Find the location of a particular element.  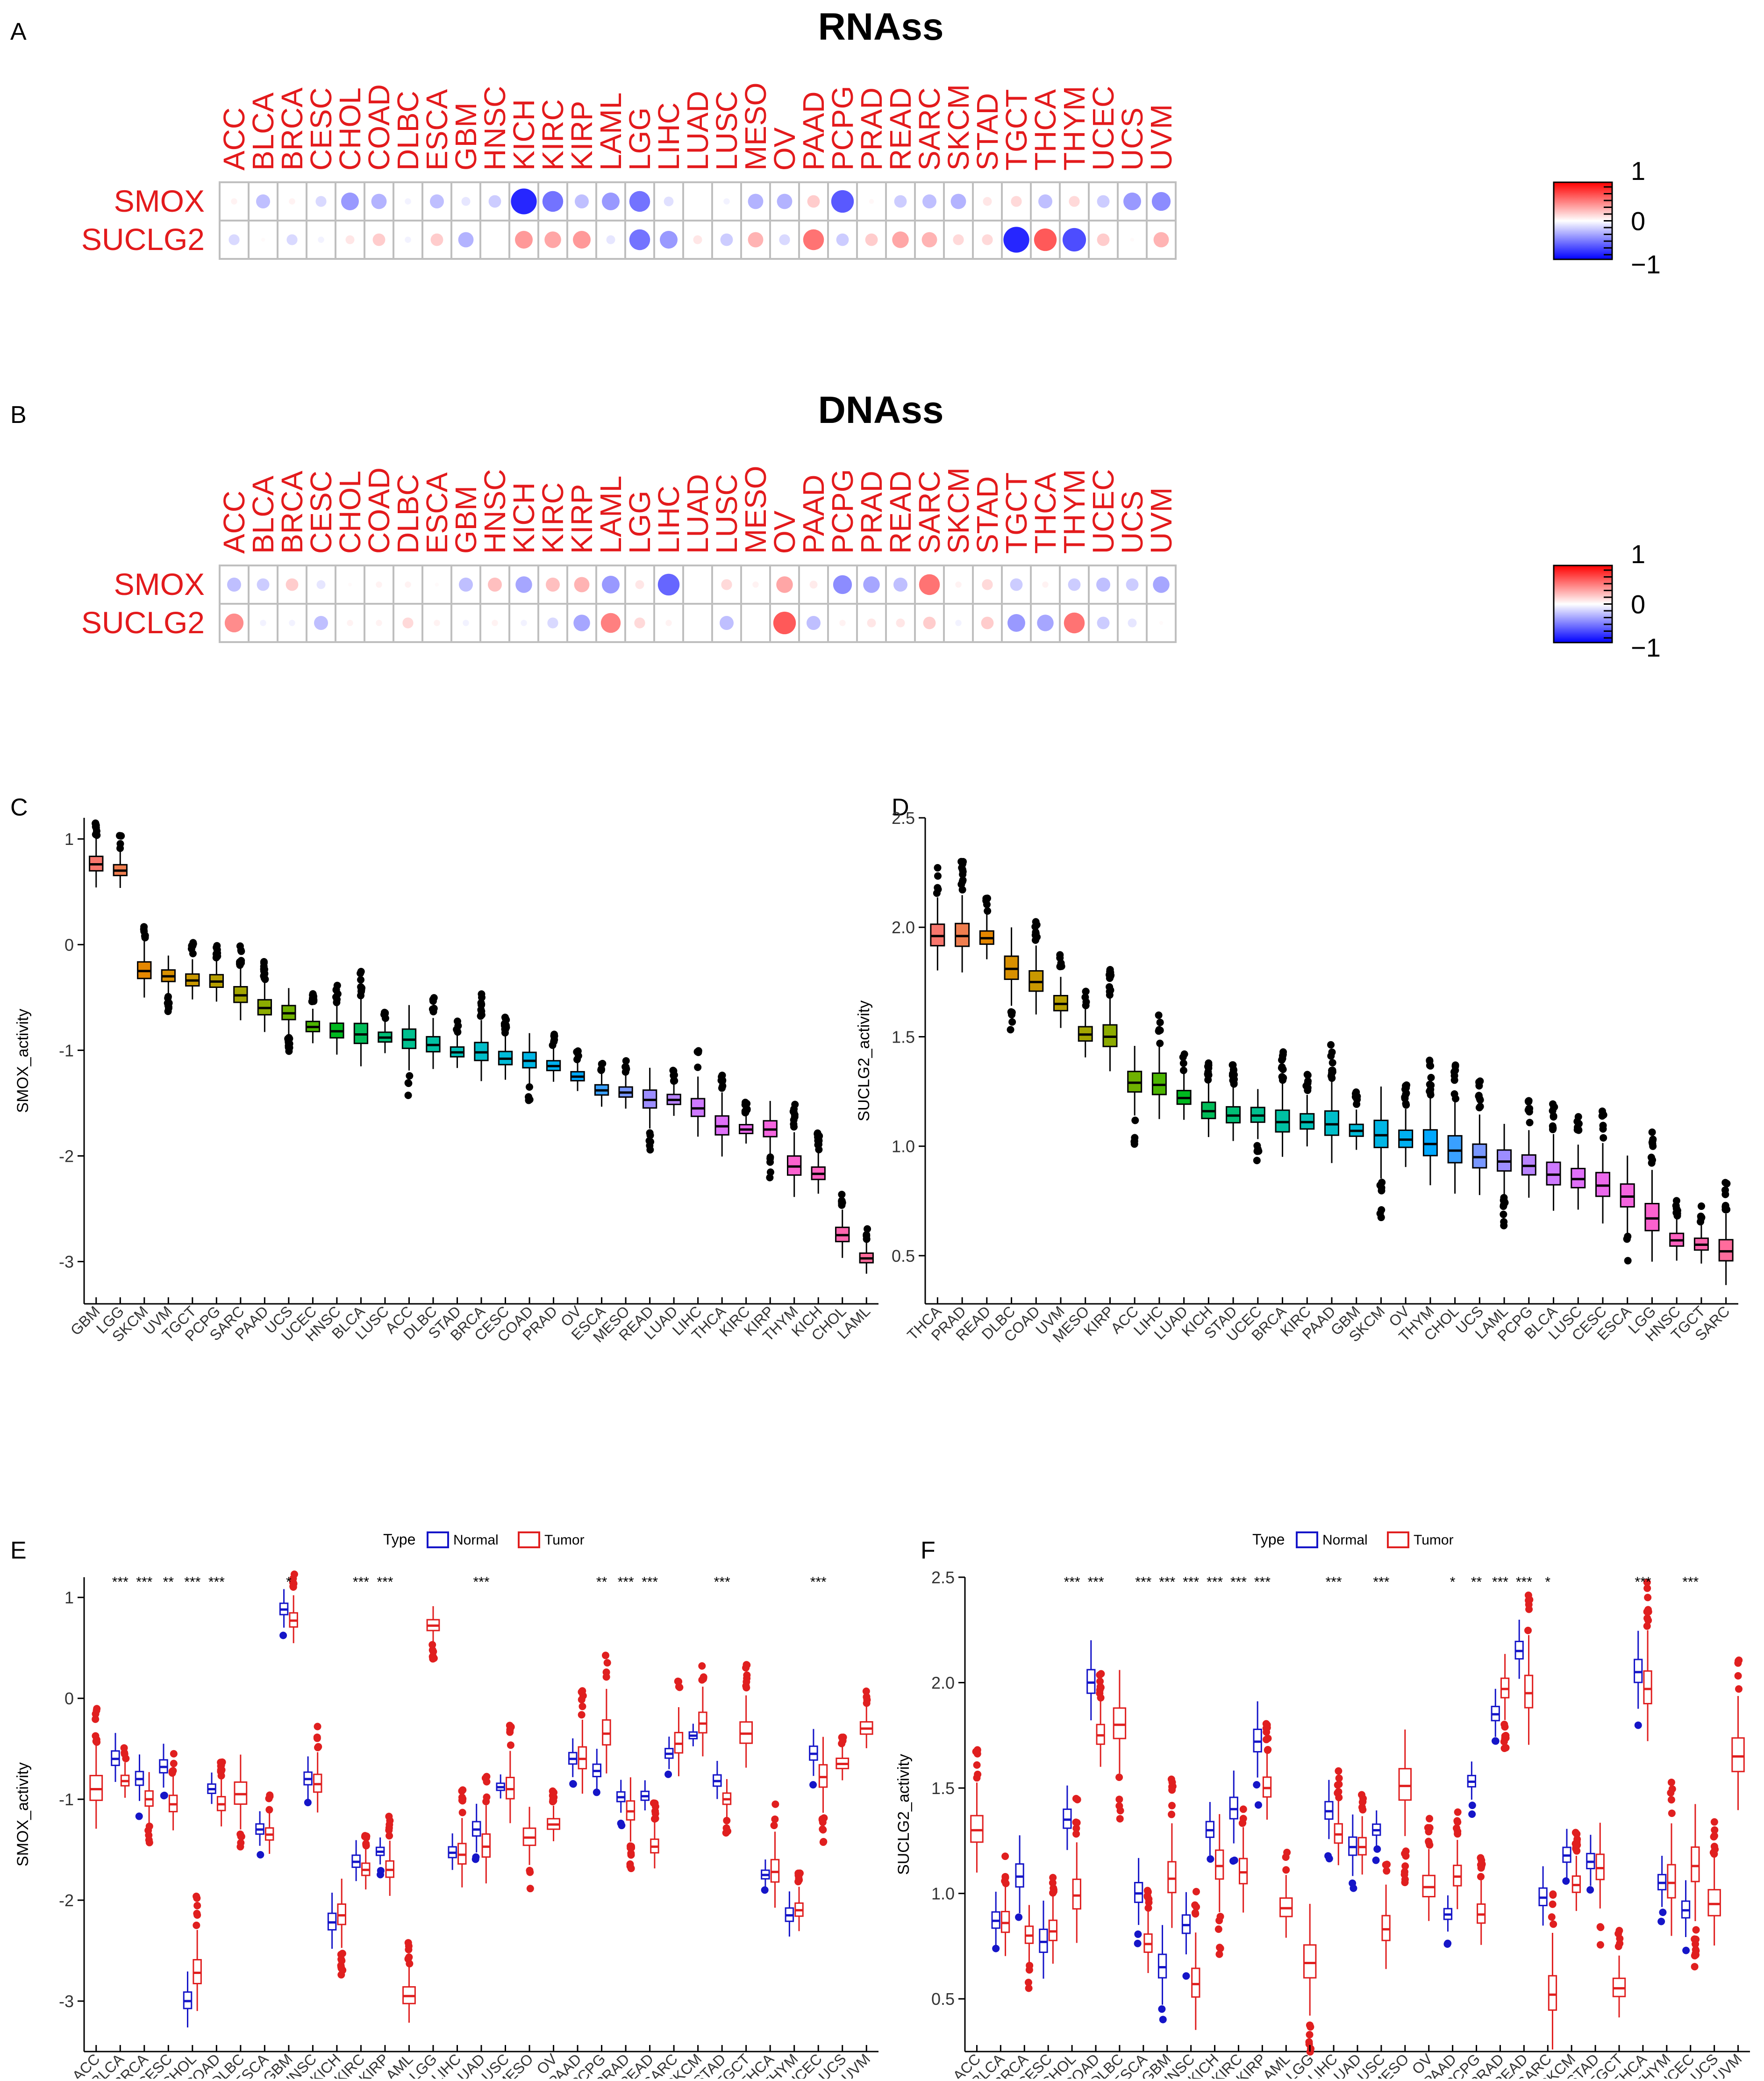

heatmap-column-label: KIRC is located at coordinates (553, 518).